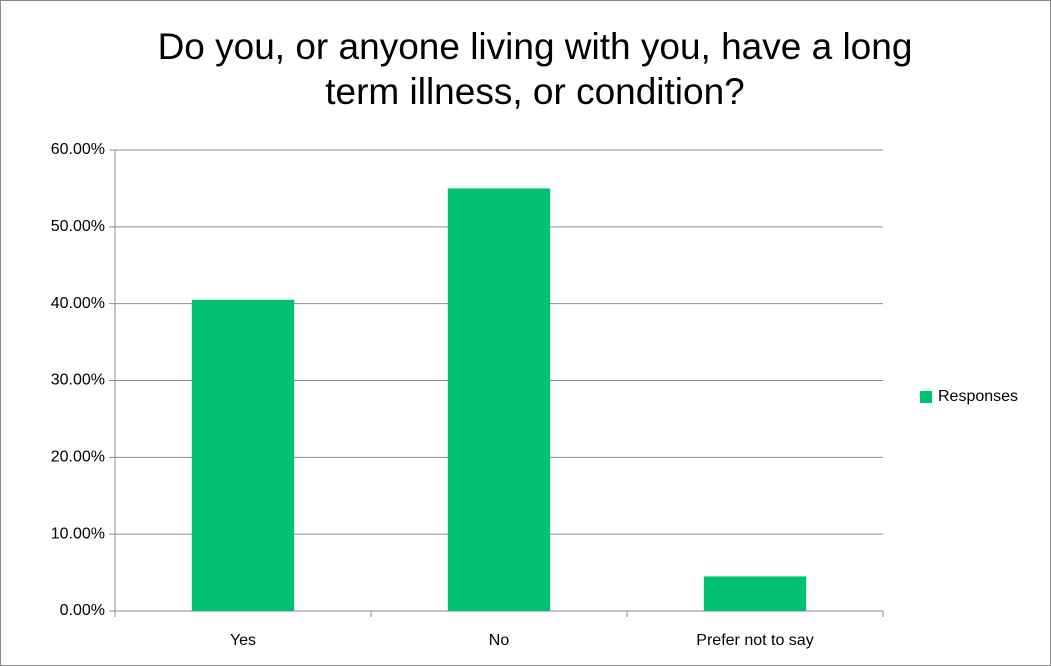 Image resolution: width=1051 pixels, height=666 pixels. Describe the element at coordinates (78, 149) in the screenshot. I see `y-tick-label: 60.00%` at that location.